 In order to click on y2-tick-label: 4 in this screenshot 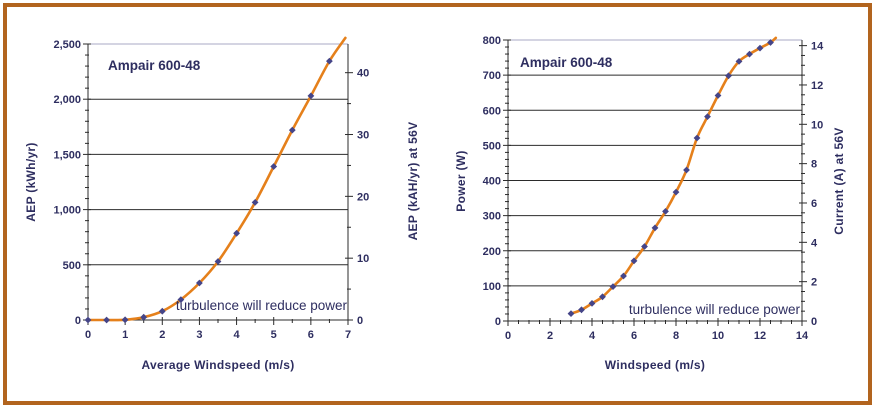, I will do `click(814, 243)`.